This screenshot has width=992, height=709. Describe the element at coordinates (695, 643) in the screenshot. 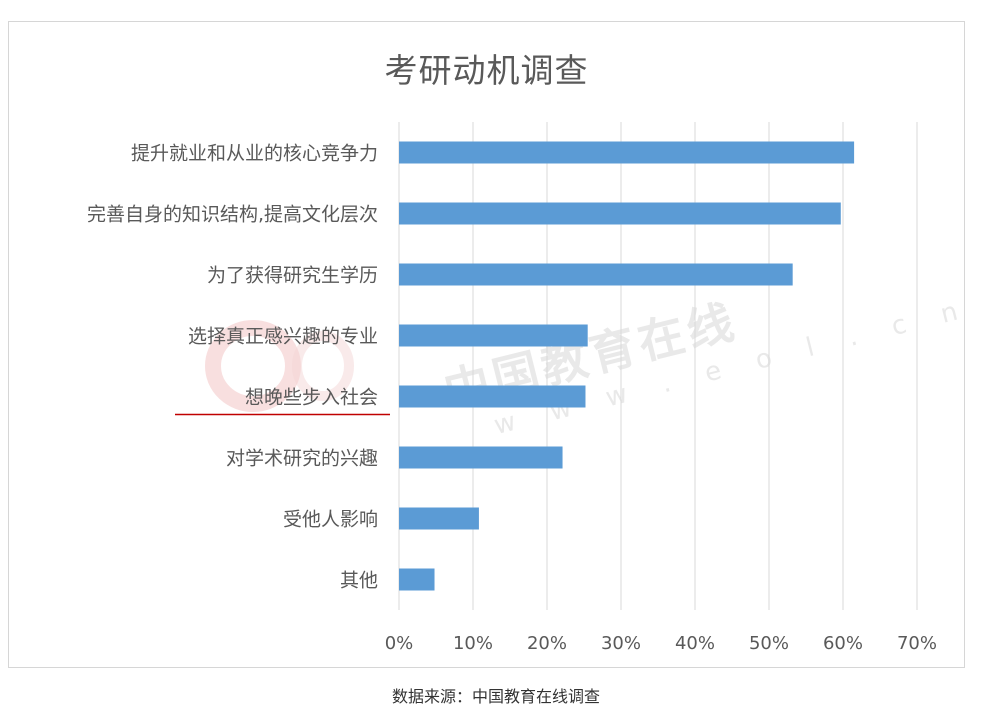

I see `x-tick-label: 40%` at that location.